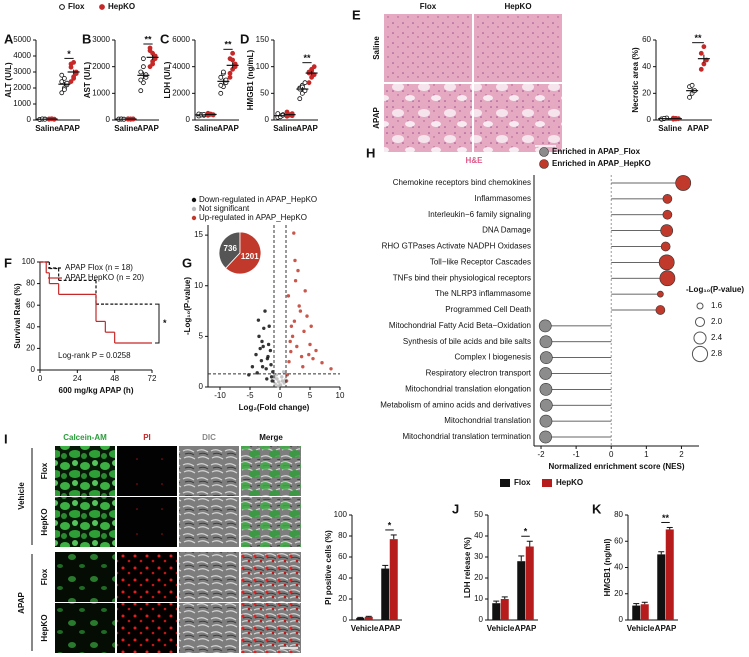 The width and height of the screenshot is (749, 657). What do you see at coordinates (670, 128) in the screenshot?
I see `x-tick-label: Saline` at bounding box center [670, 128].